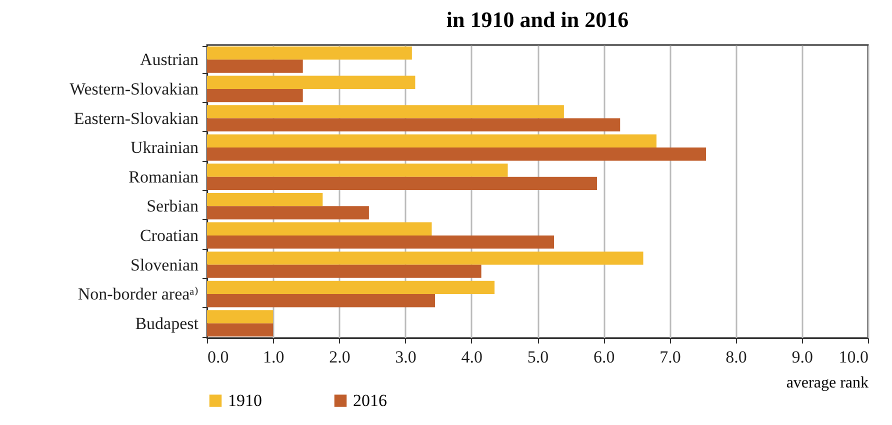 The height and width of the screenshot is (425, 892). Describe the element at coordinates (273, 357) in the screenshot. I see `x-tick-label: 1.0` at that location.